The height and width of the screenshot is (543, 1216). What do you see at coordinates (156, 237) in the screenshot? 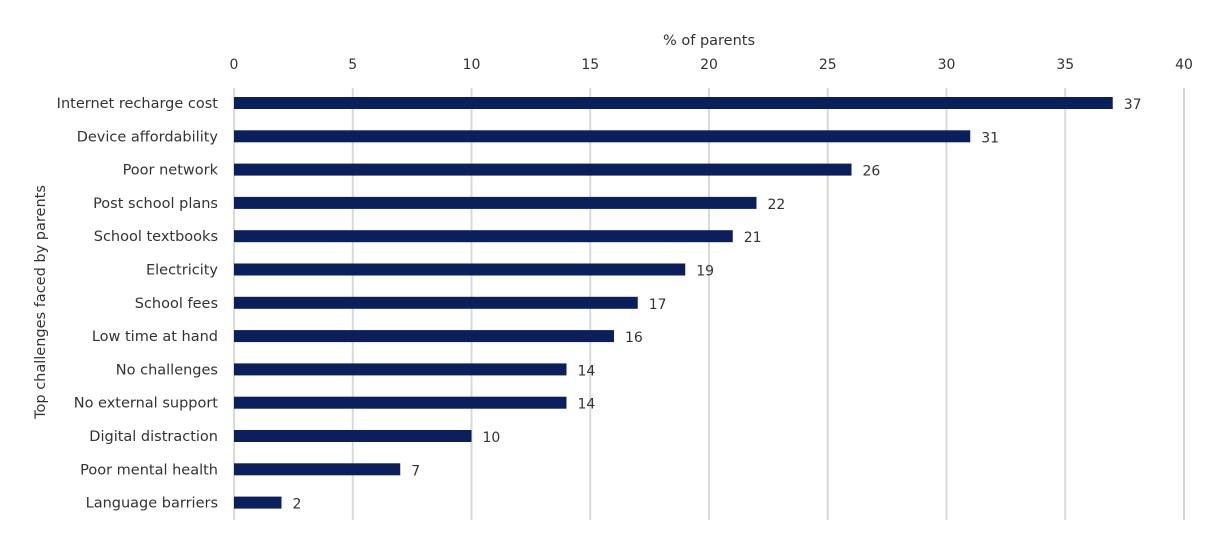
I see `category-label: School textbooks` at bounding box center [156, 237].